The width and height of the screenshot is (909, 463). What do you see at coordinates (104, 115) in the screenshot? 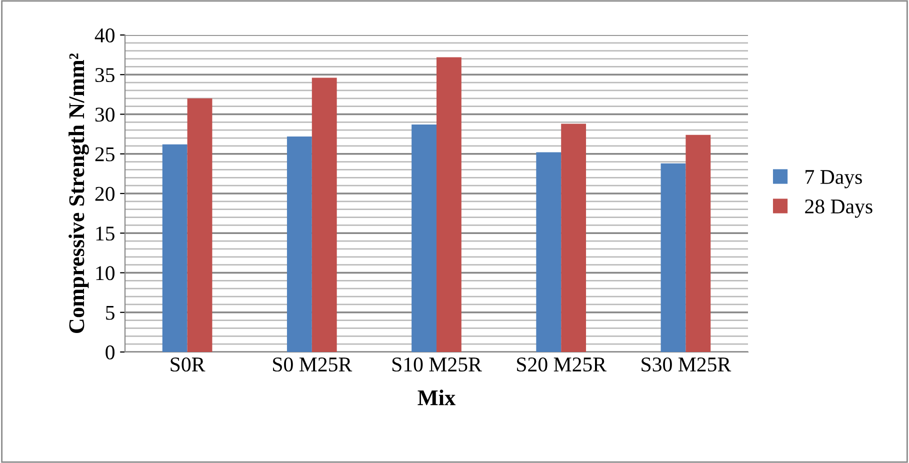
I see `y-tick-label: 30` at bounding box center [104, 115].